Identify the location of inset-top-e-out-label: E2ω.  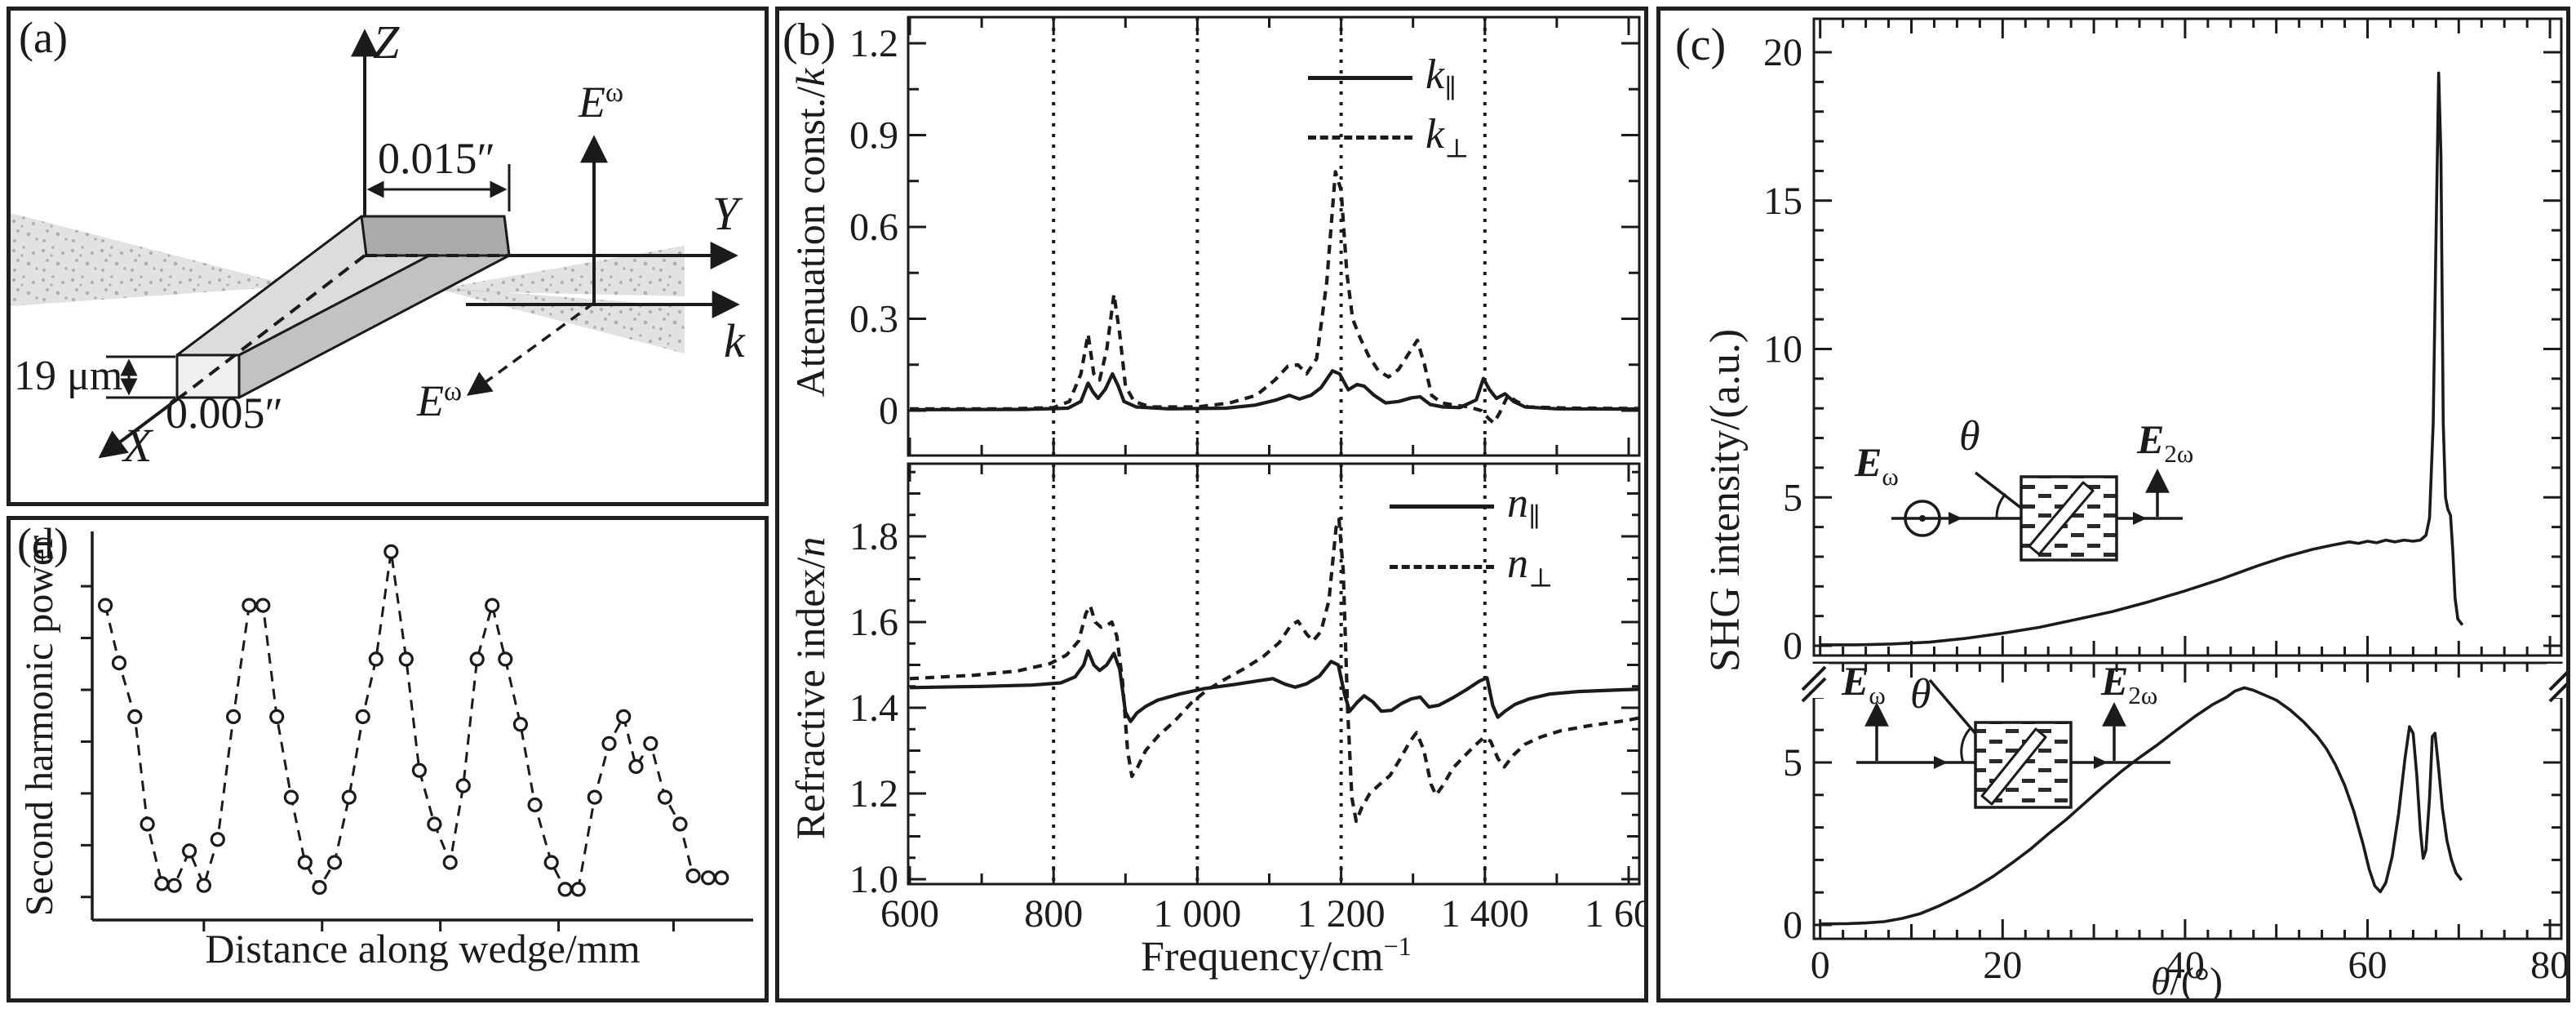
(2165, 442).